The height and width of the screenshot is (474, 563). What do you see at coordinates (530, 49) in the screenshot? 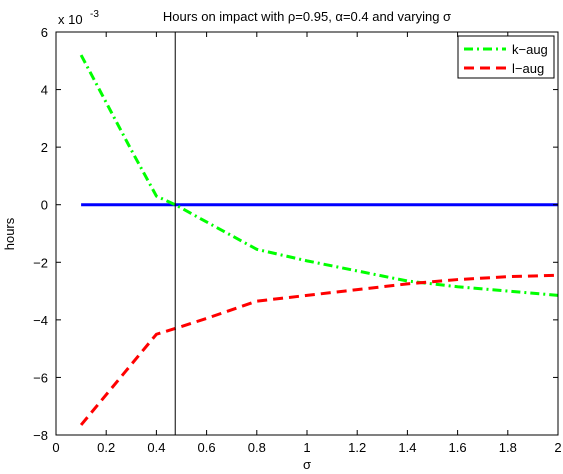
I see `legend-label-k-aug: k−aug` at bounding box center [530, 49].